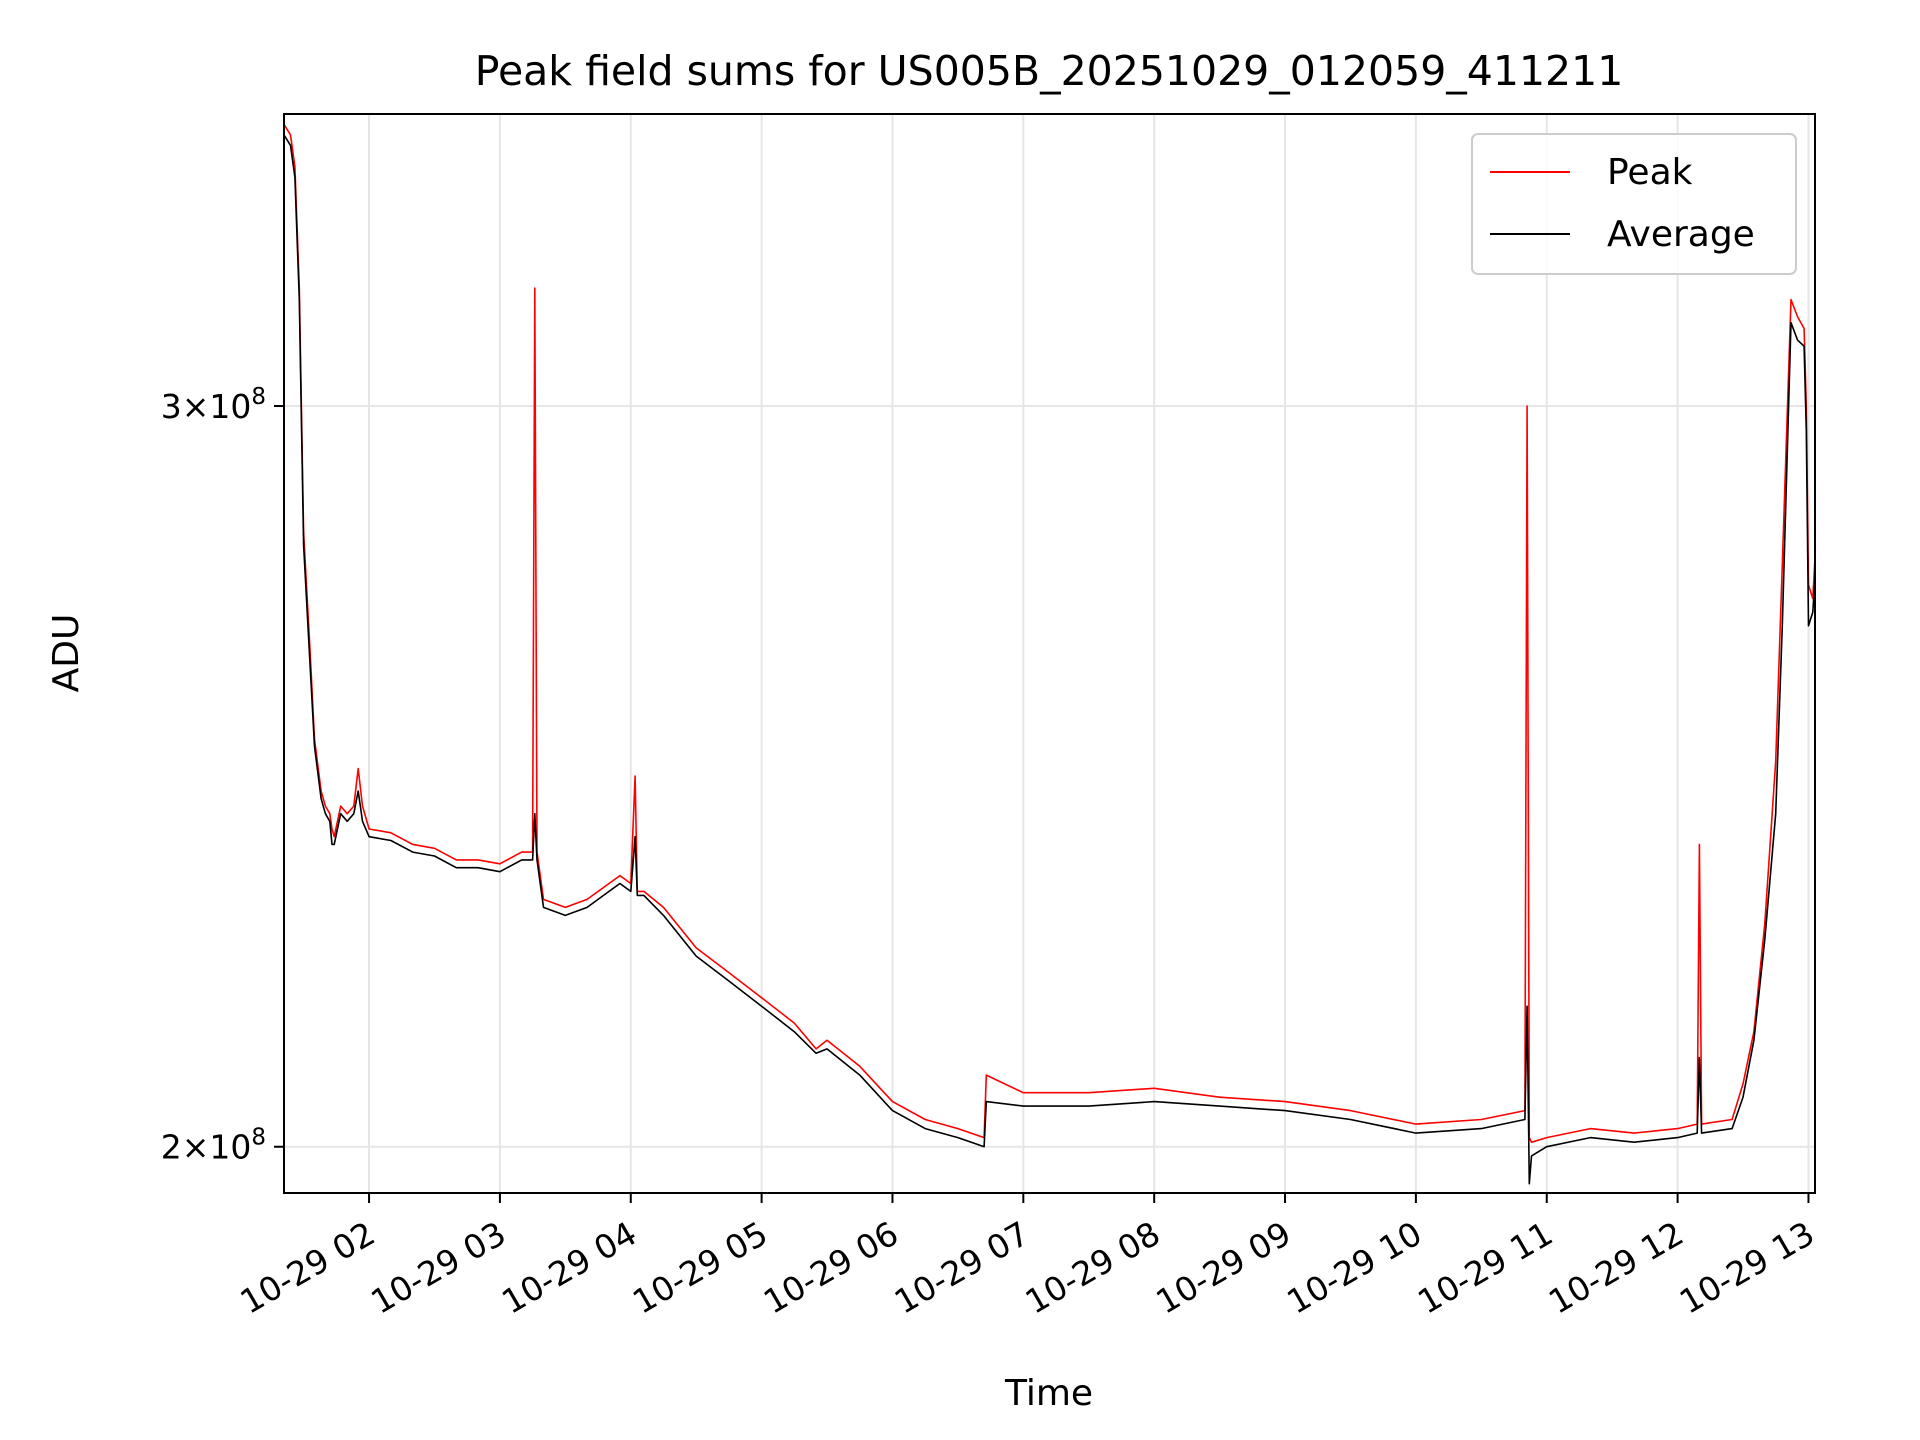  Describe the element at coordinates (1650, 172) in the screenshot. I see `legend-label-peak: Peak` at that location.